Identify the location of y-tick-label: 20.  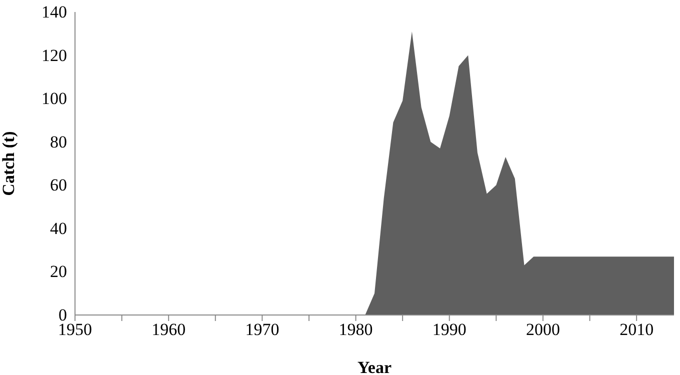
(58, 272).